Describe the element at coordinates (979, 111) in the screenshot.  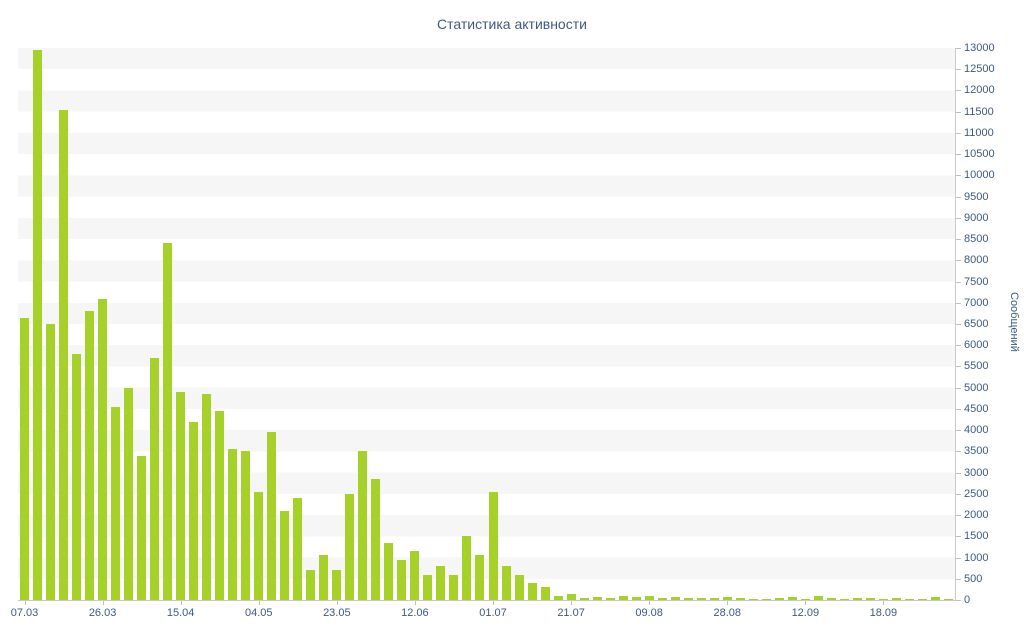
I see `y-axis-label: 11500` at that location.